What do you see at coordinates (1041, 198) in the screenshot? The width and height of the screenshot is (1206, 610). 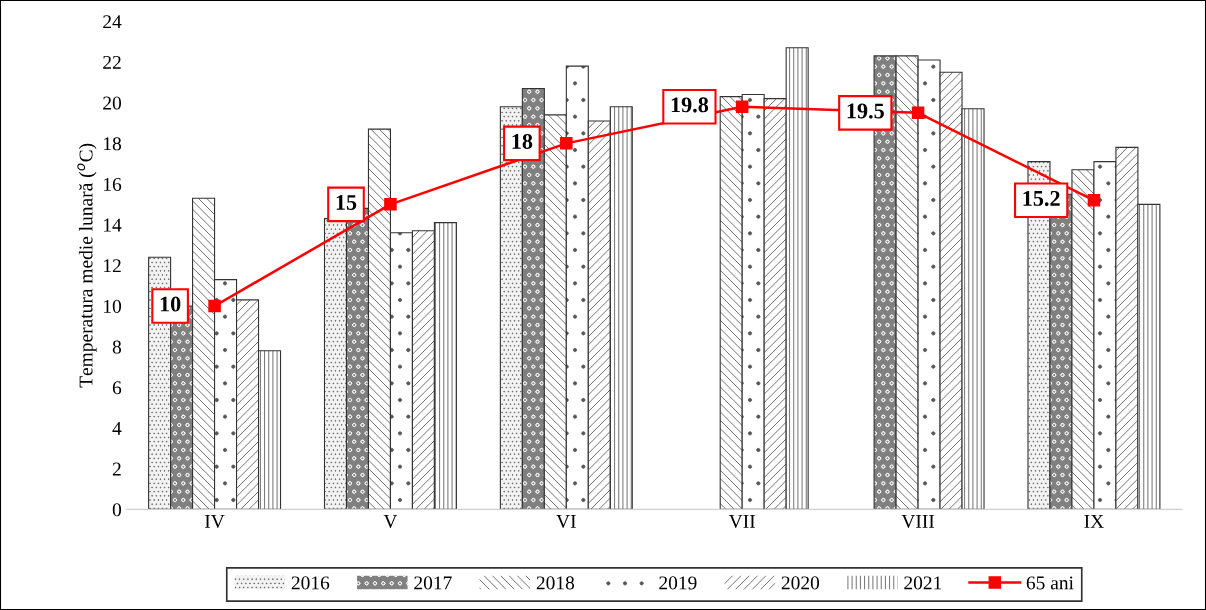 I see `data-label: 15.2` at bounding box center [1041, 198].